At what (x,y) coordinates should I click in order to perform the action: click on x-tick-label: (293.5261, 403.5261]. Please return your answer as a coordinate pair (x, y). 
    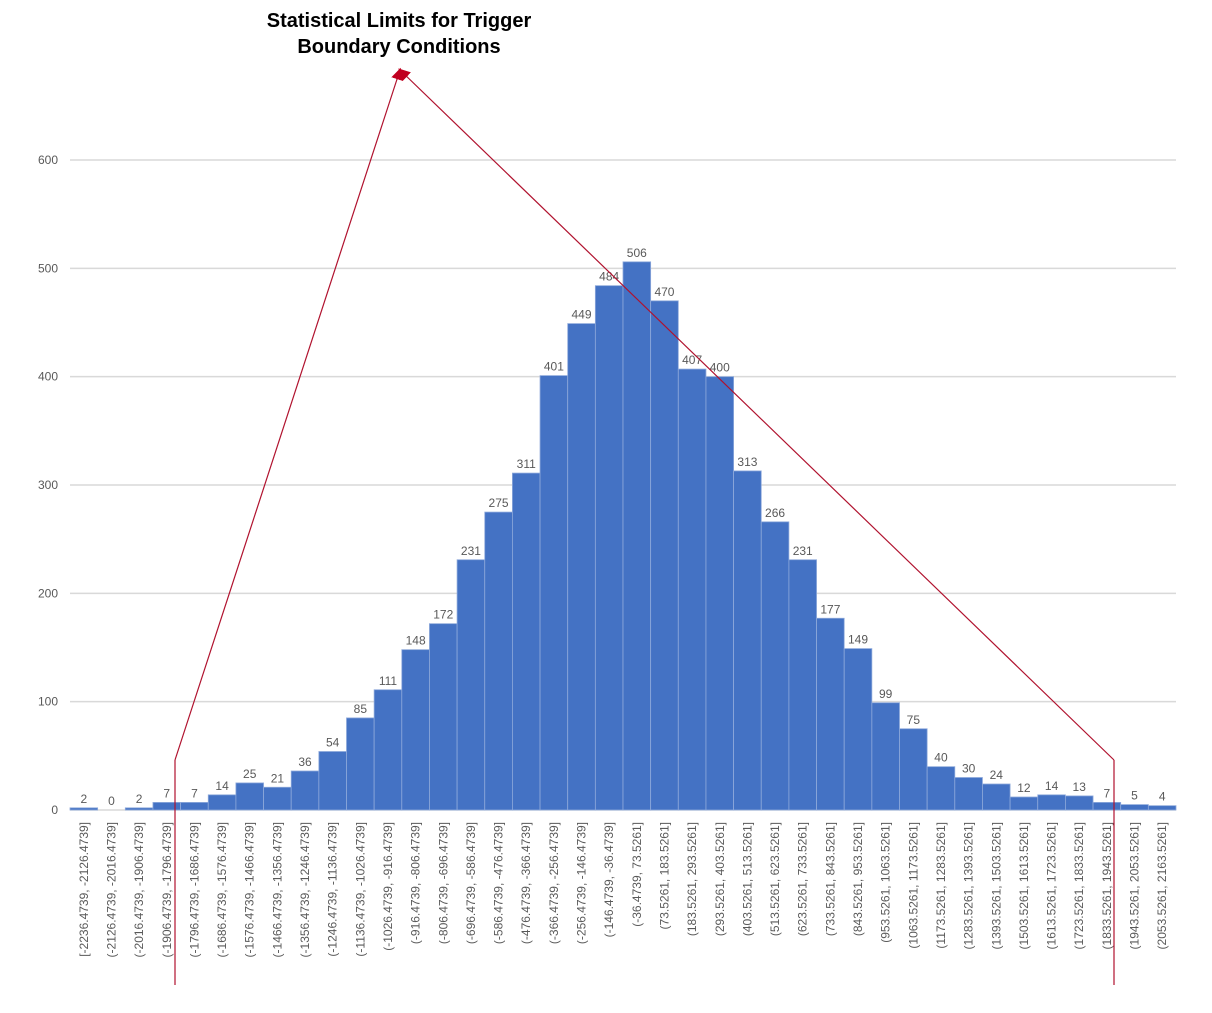
    Looking at the image, I should click on (720, 879).